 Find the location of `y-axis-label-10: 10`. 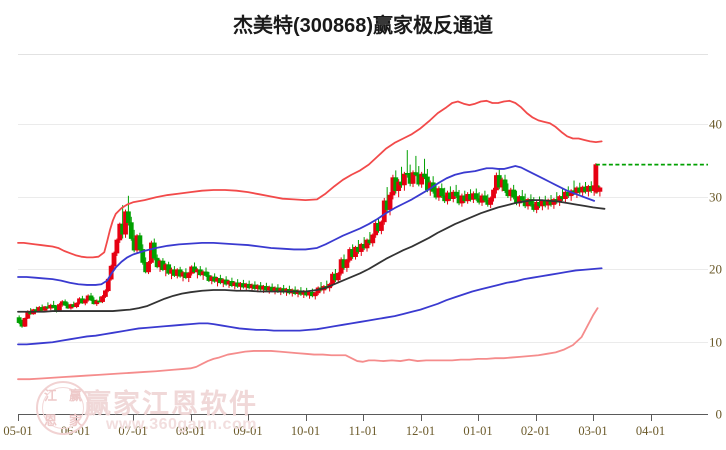

y-axis-label-10: 10 is located at coordinates (715, 341).